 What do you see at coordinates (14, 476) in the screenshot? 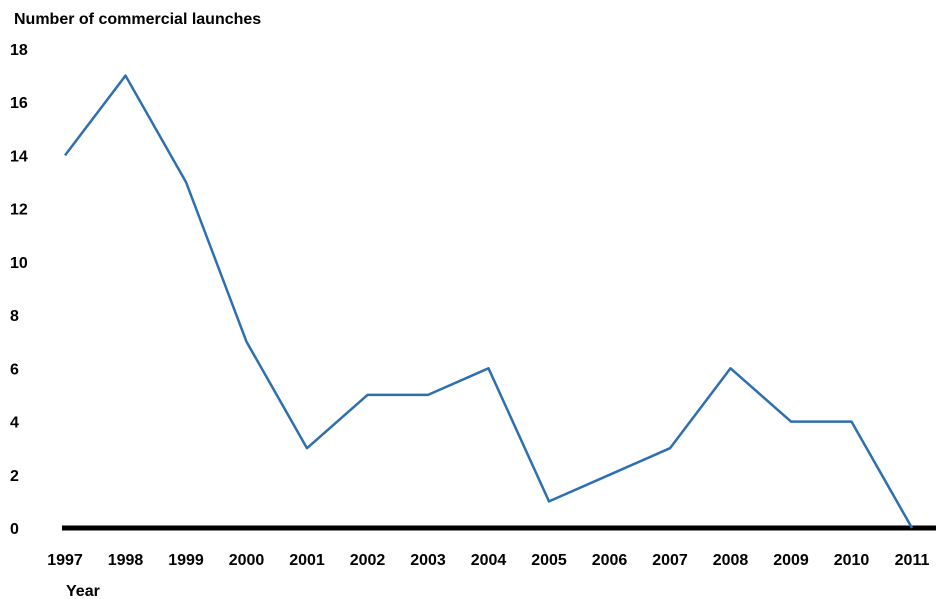
I see `y-tick-label: 2` at bounding box center [14, 476].